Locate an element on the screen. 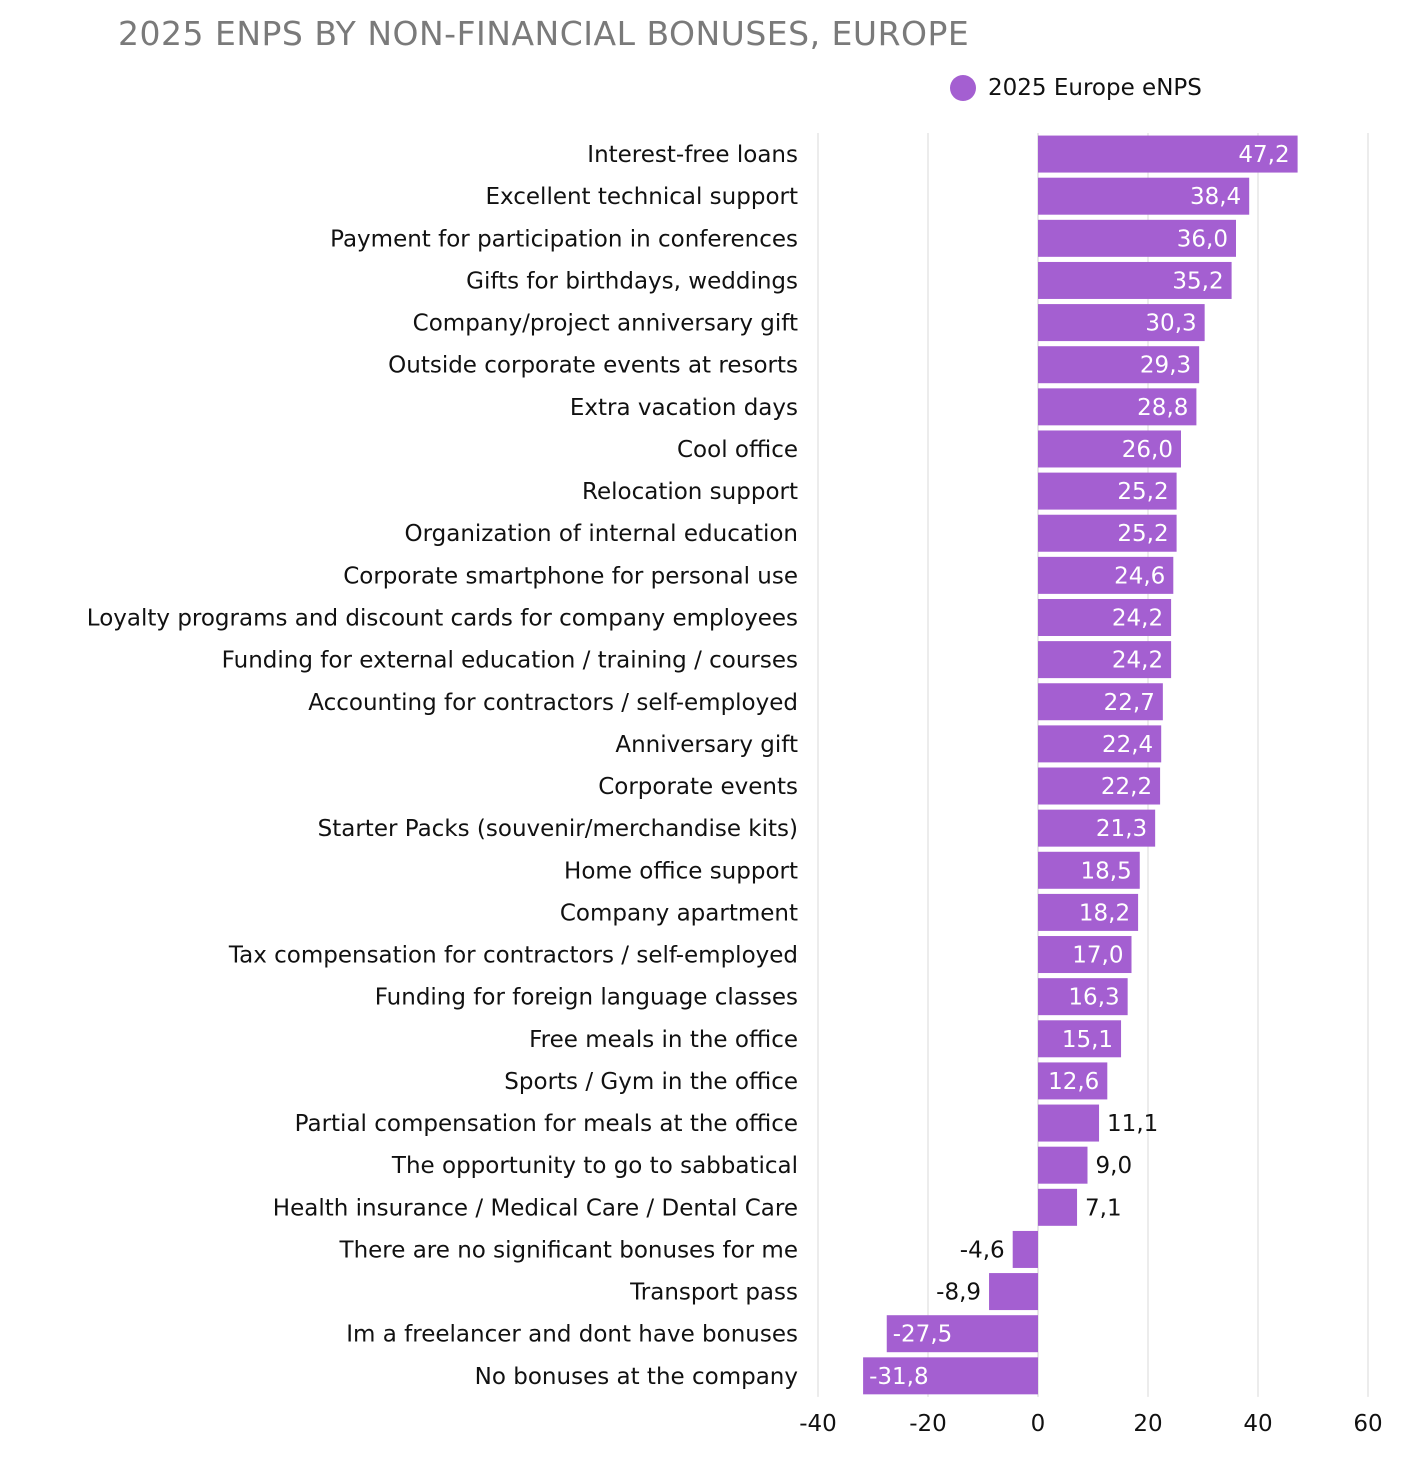 The height and width of the screenshot is (1468, 1420). data-label: 47,2 is located at coordinates (1263, 155).